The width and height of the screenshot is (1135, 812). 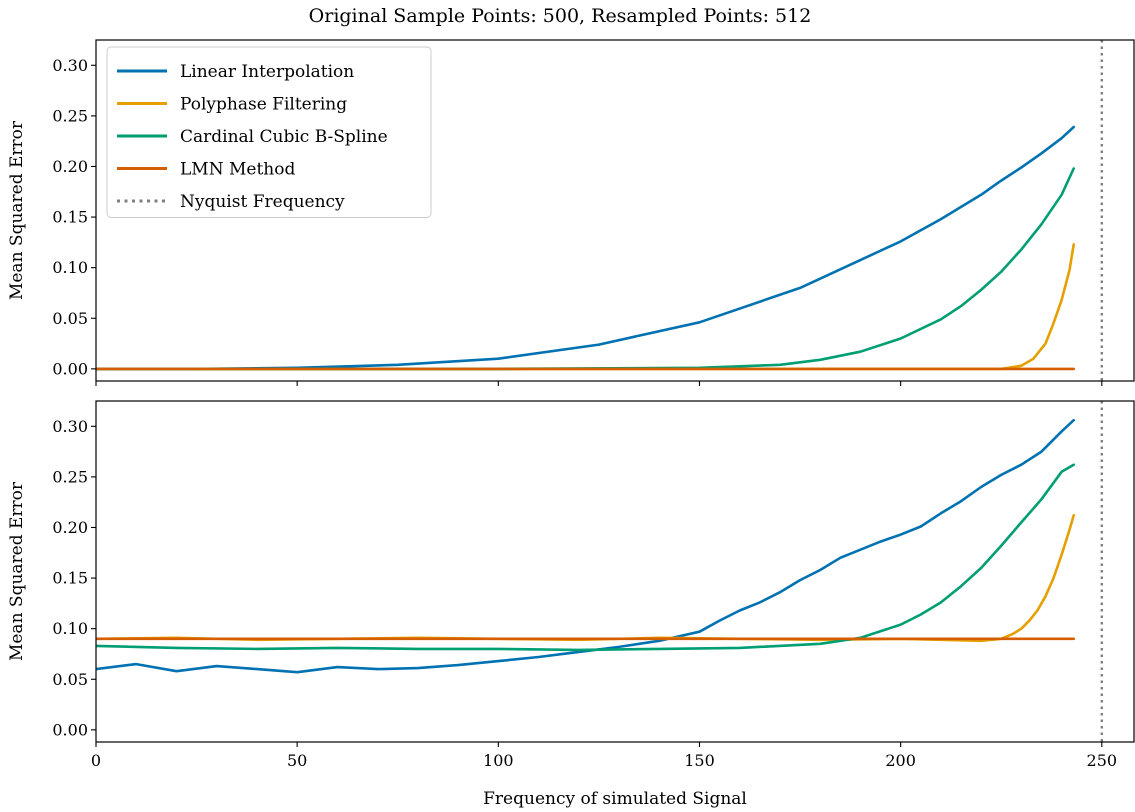 I want to click on x-tick-label: 100, so click(x=498, y=760).